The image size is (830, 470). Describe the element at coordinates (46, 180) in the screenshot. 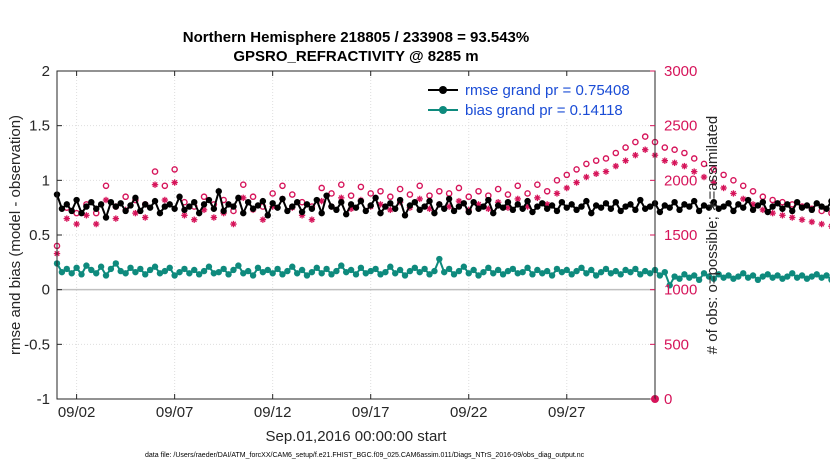

I see `y-tick-label: 1` at that location.